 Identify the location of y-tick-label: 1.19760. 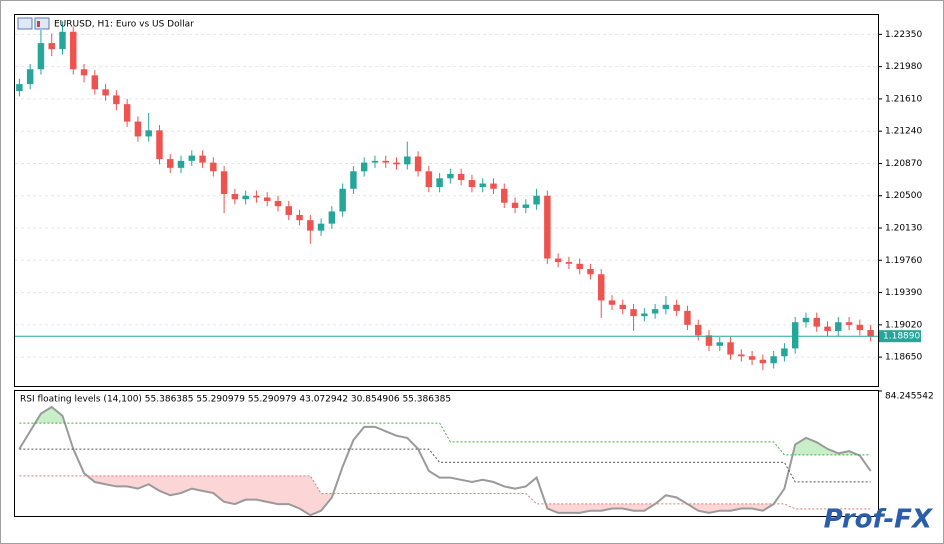
(903, 261).